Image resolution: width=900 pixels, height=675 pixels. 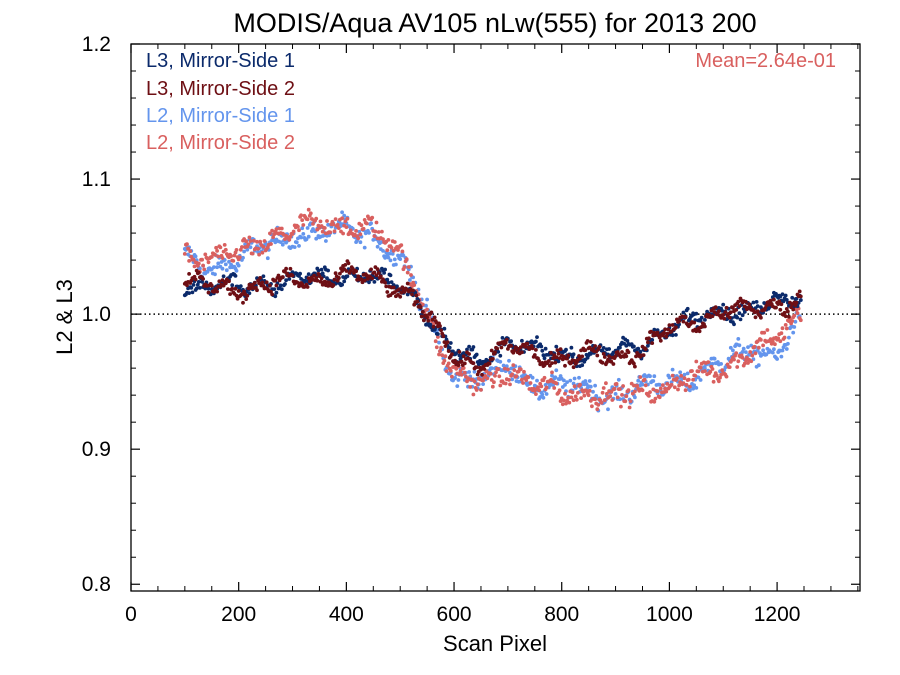 I want to click on legend-item-l2-ms1: L2, Mirror-Side 1, so click(x=220, y=116).